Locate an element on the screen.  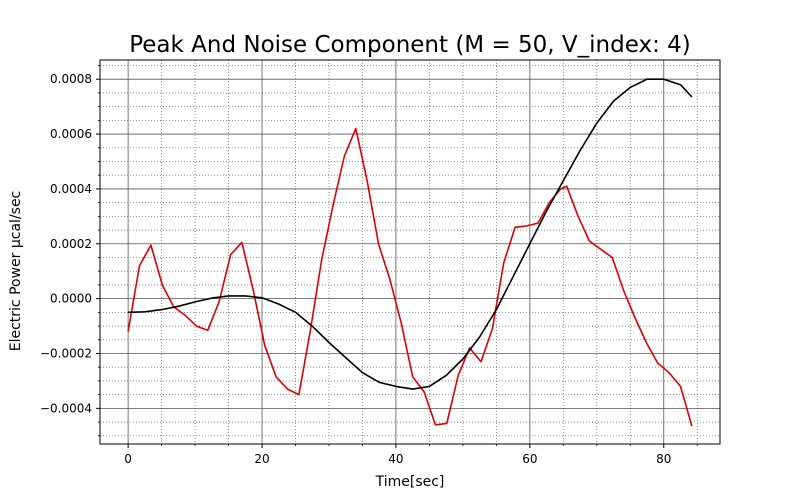
y-tick-label: 0.0000 is located at coordinates (71, 299).